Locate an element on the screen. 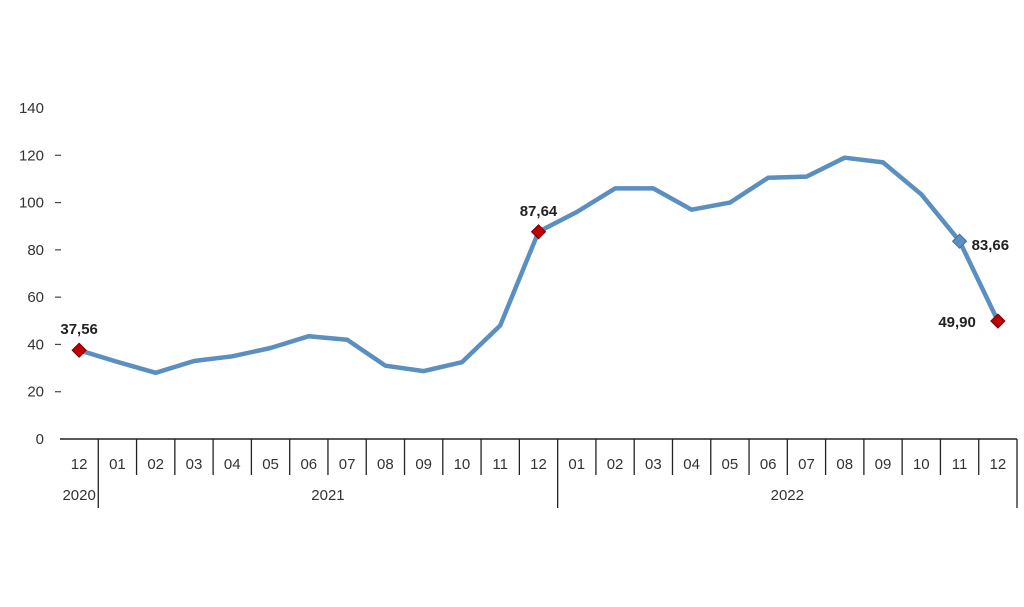 The height and width of the screenshot is (607, 1024). y-tick-label: 60 is located at coordinates (35, 297).